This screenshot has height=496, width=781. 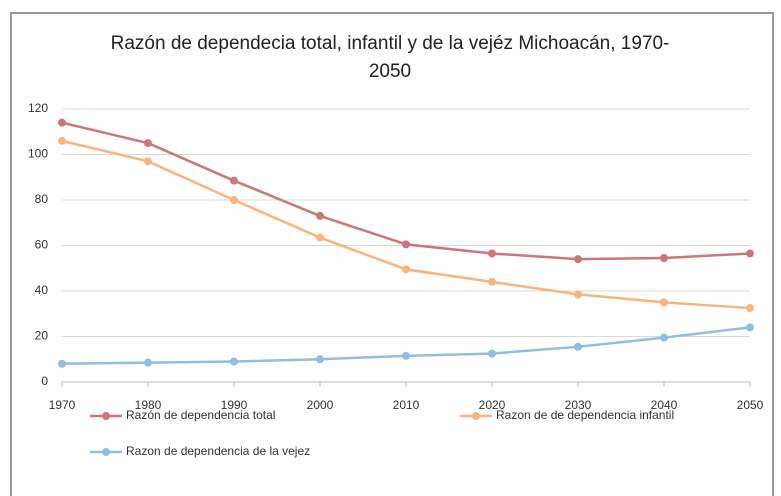 What do you see at coordinates (234, 405) in the screenshot?
I see `x-tick-label: 1990` at bounding box center [234, 405].